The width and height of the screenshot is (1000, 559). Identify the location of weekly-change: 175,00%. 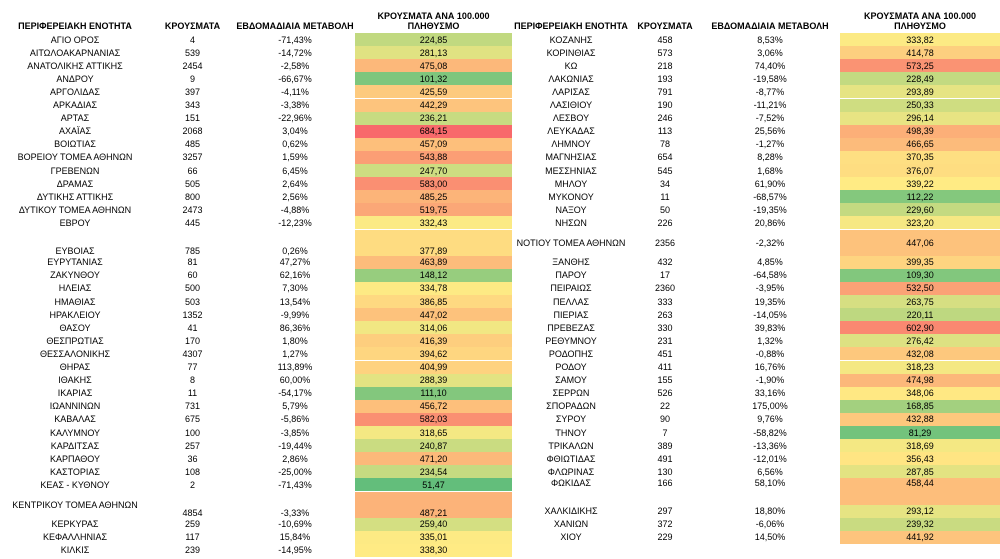
(770, 406).